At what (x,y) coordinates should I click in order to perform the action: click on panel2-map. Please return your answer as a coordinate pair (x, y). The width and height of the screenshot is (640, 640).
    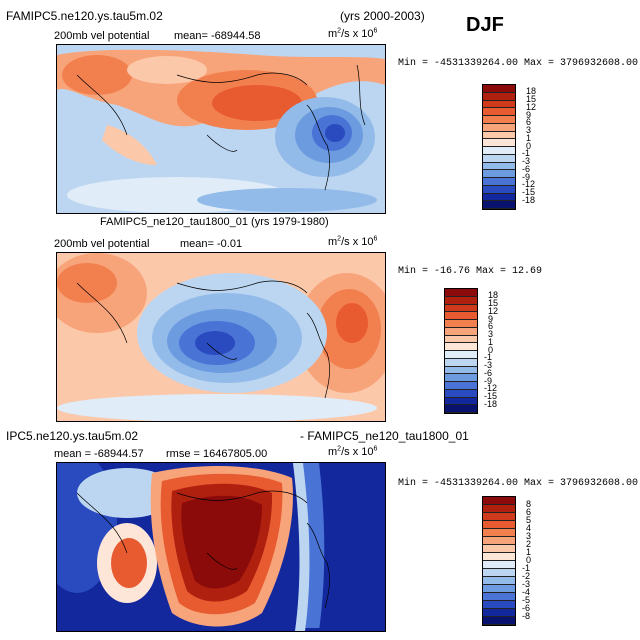
    Looking at the image, I should click on (221, 337).